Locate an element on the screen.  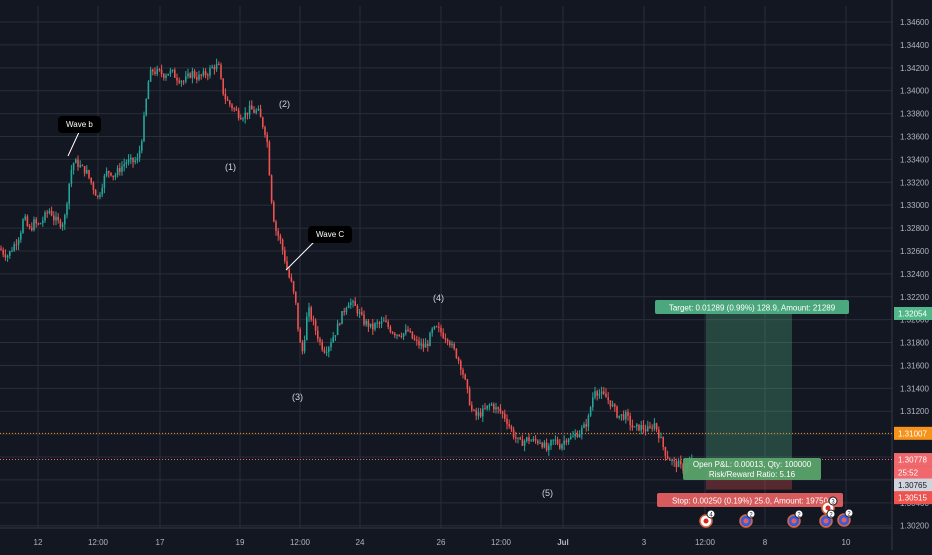
wave-2-label: (2) is located at coordinates (284, 104).